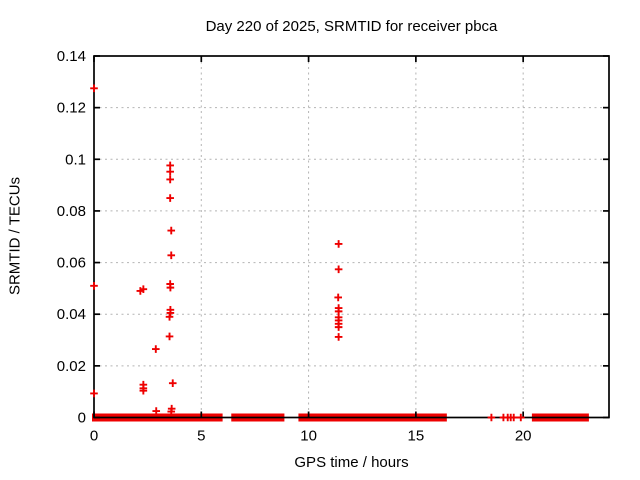 The image size is (640, 480). Describe the element at coordinates (351, 462) in the screenshot. I see `x-axis-label: GPS time / hours` at that location.